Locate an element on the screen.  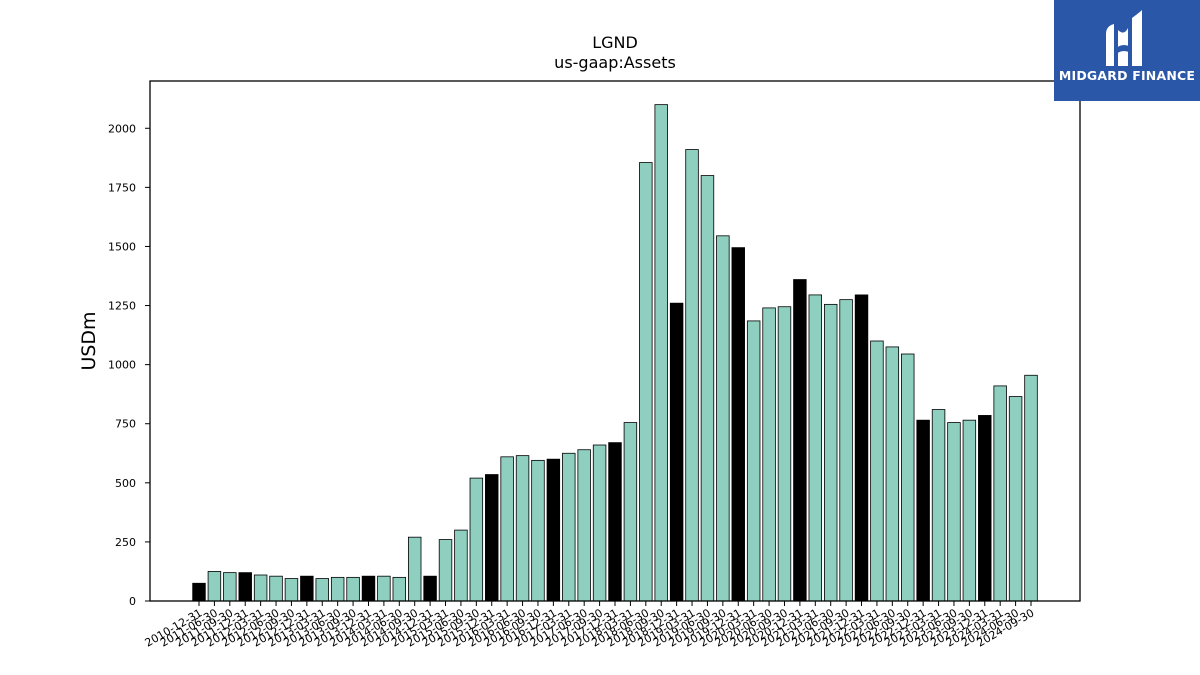
y-axis-label: USDm is located at coordinates (89, 340).